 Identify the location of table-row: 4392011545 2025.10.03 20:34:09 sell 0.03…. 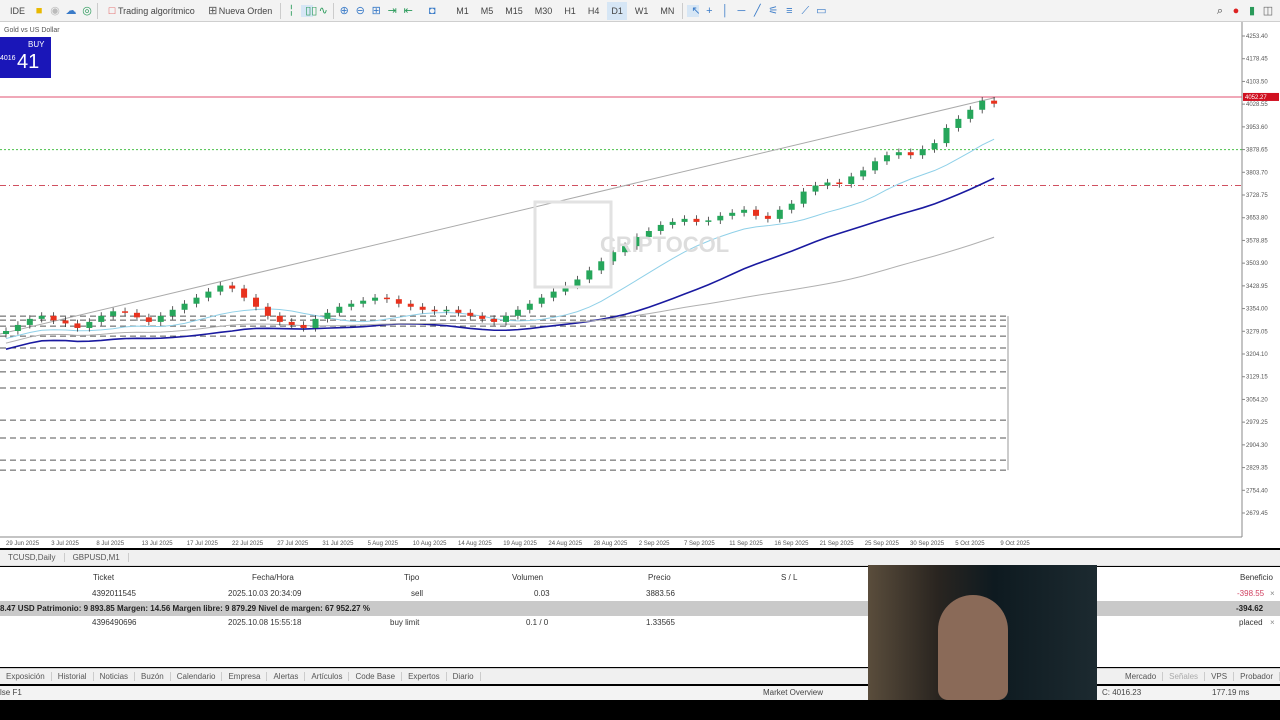
(640, 593).